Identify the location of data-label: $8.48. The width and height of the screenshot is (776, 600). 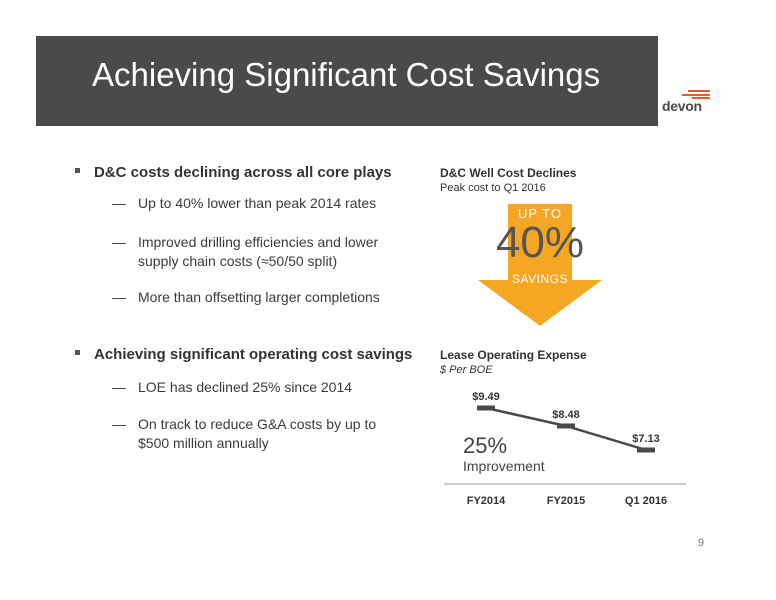
(566, 415).